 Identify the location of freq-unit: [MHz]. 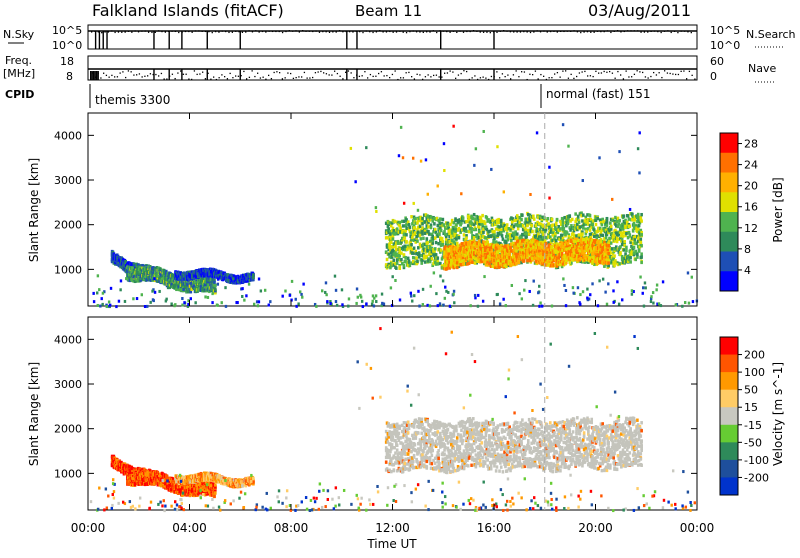
(19, 73).